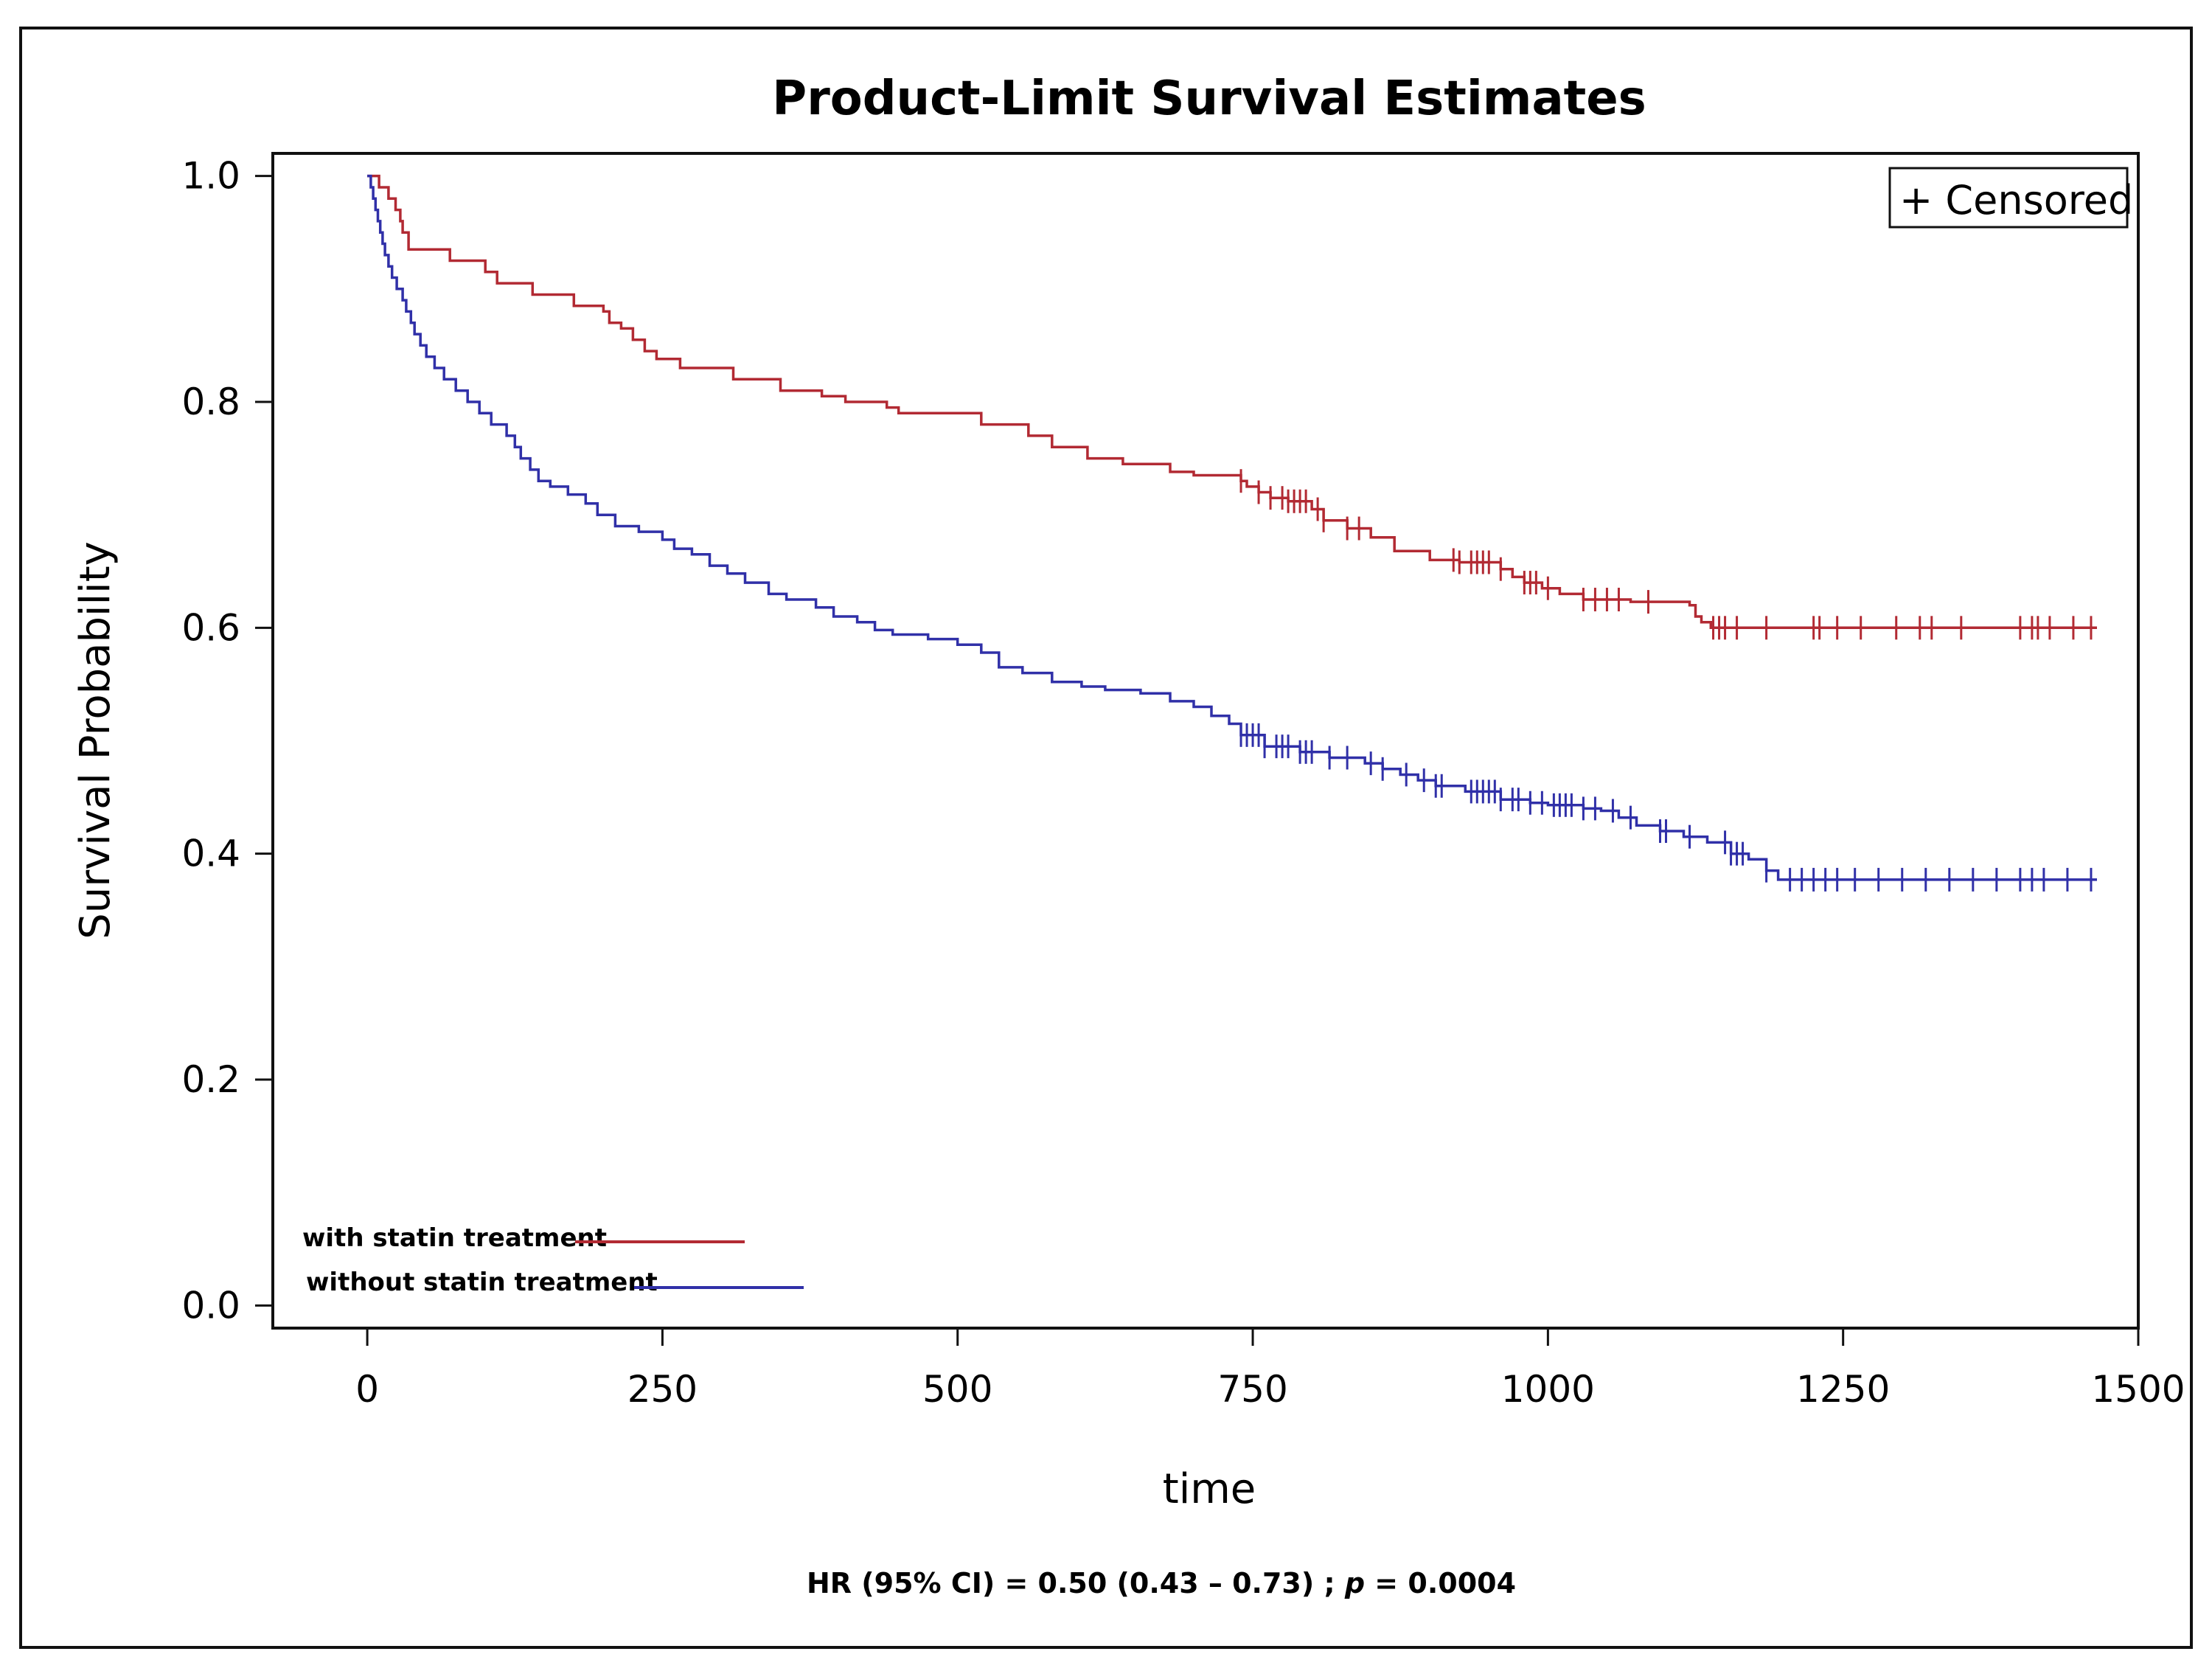 Image resolution: width=2212 pixels, height=1671 pixels. Describe the element at coordinates (1252, 1389) in the screenshot. I see `x-tick-label-3: 750` at that location.